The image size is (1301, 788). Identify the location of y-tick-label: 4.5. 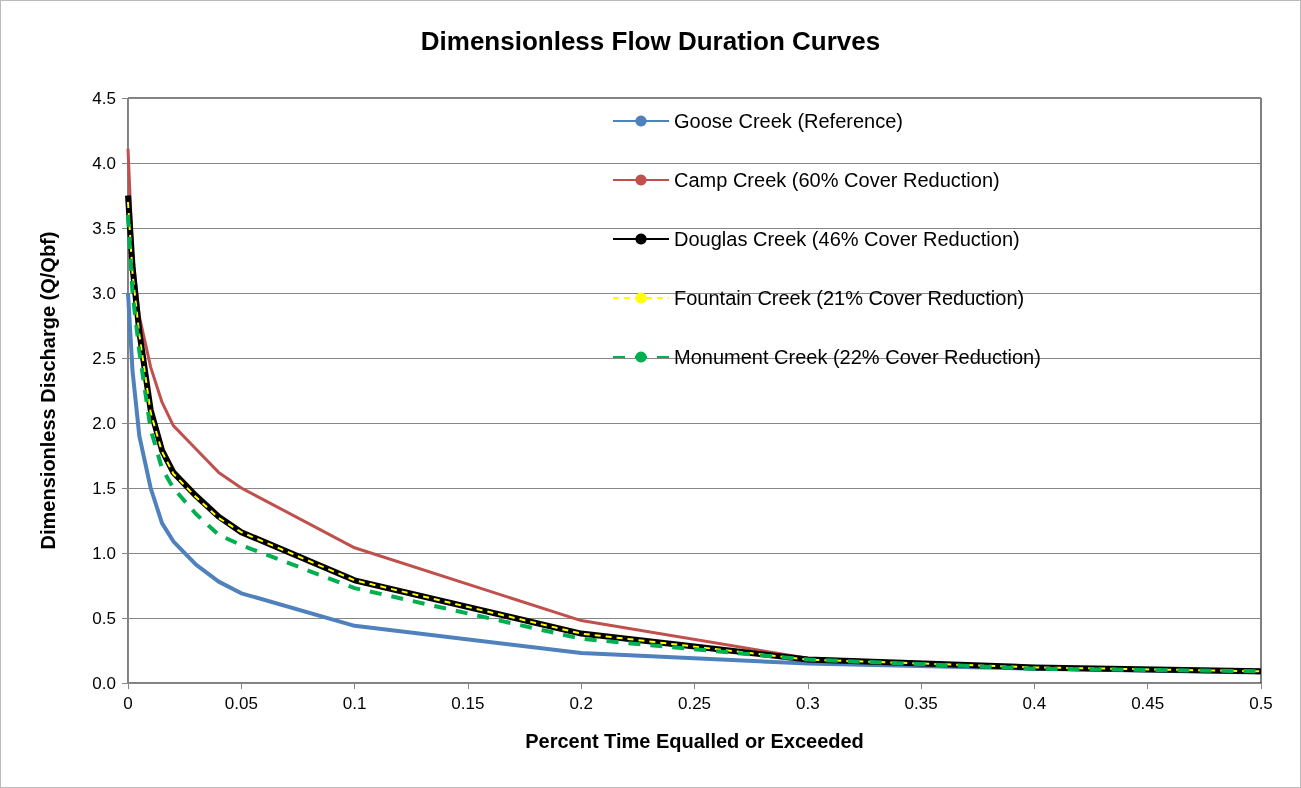
(104, 98).